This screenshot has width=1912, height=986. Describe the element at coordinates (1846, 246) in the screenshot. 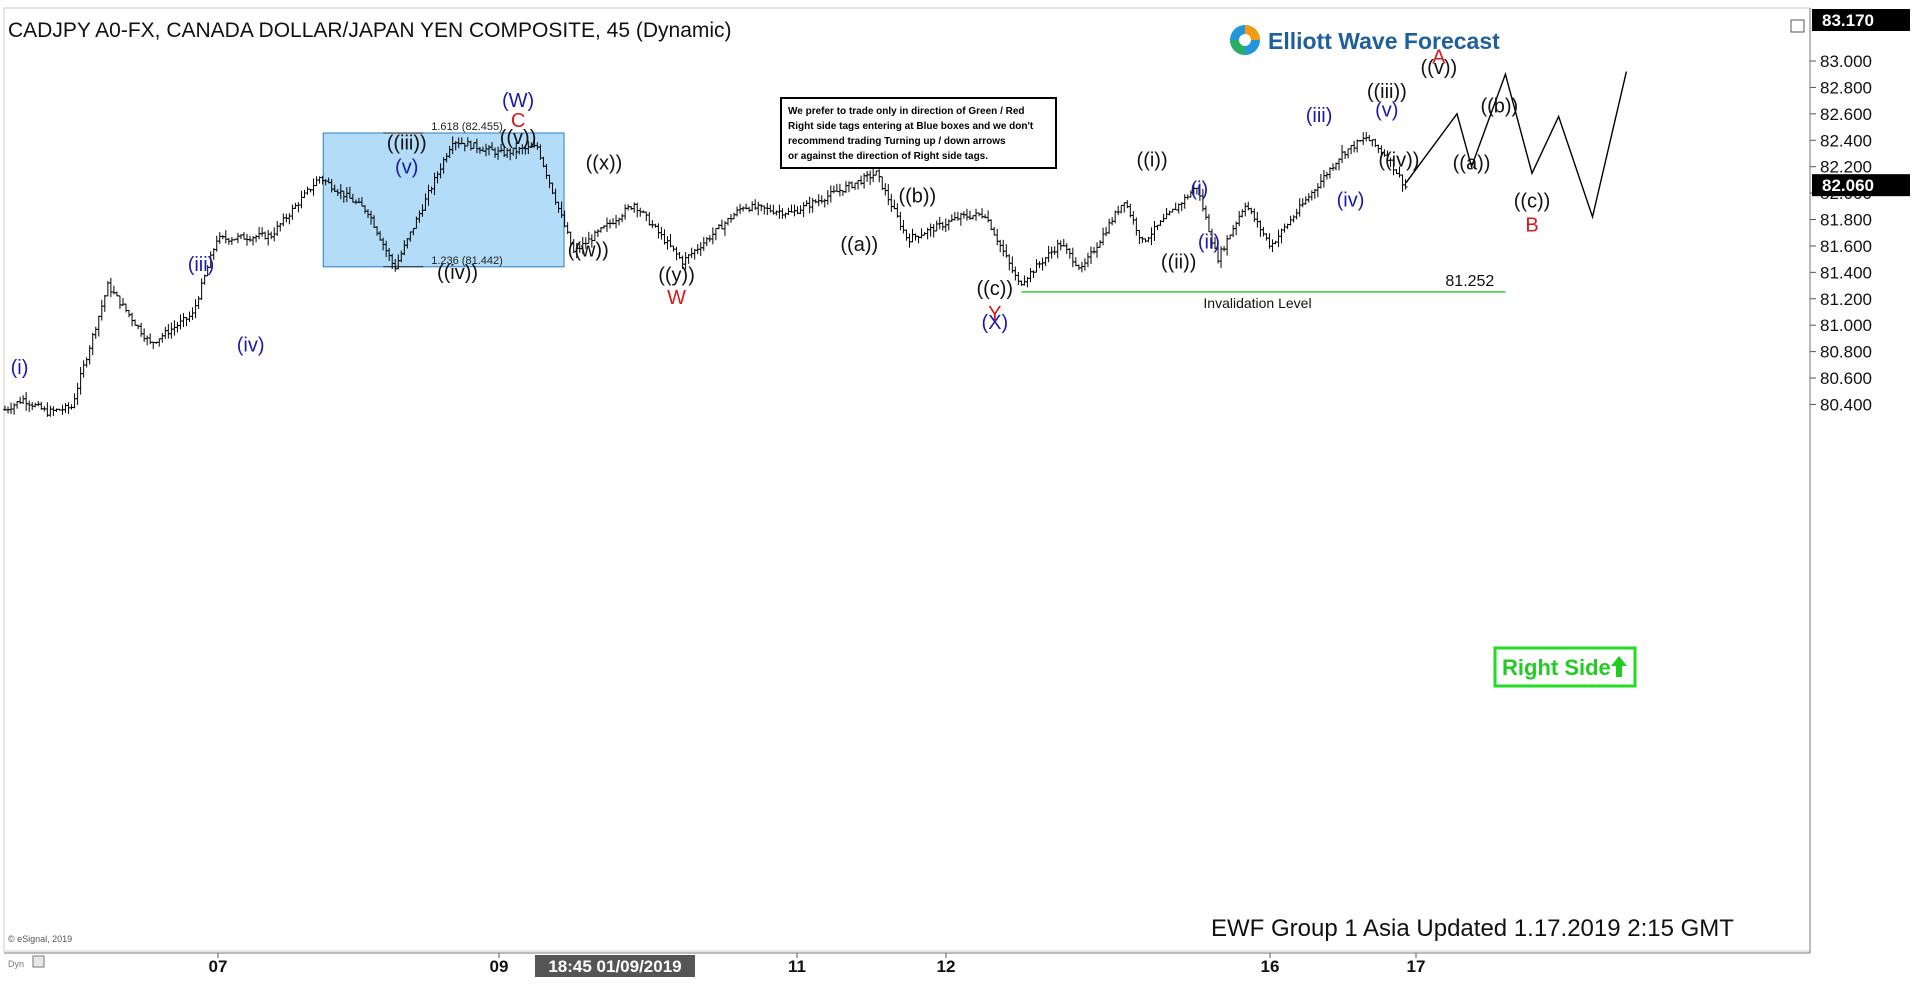

I see `y-tick-label: 81.600` at that location.